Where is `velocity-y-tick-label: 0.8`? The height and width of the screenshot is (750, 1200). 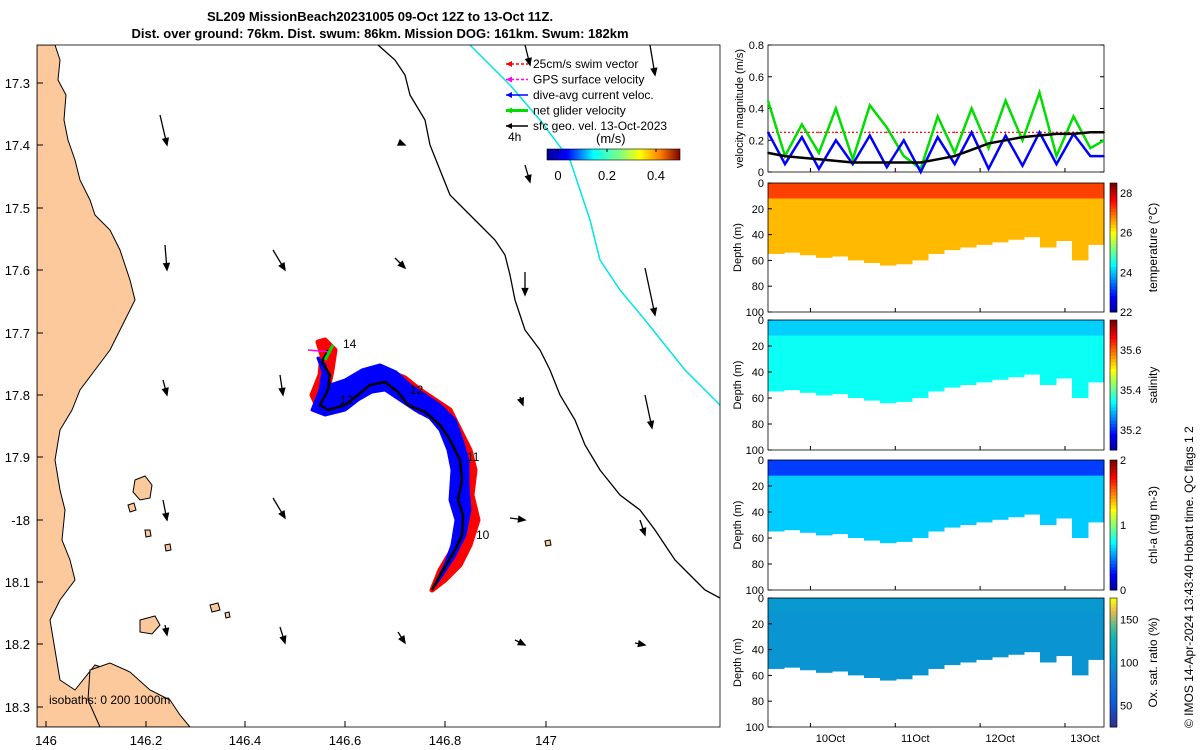 velocity-y-tick-label: 0.8 is located at coordinates (756, 46).